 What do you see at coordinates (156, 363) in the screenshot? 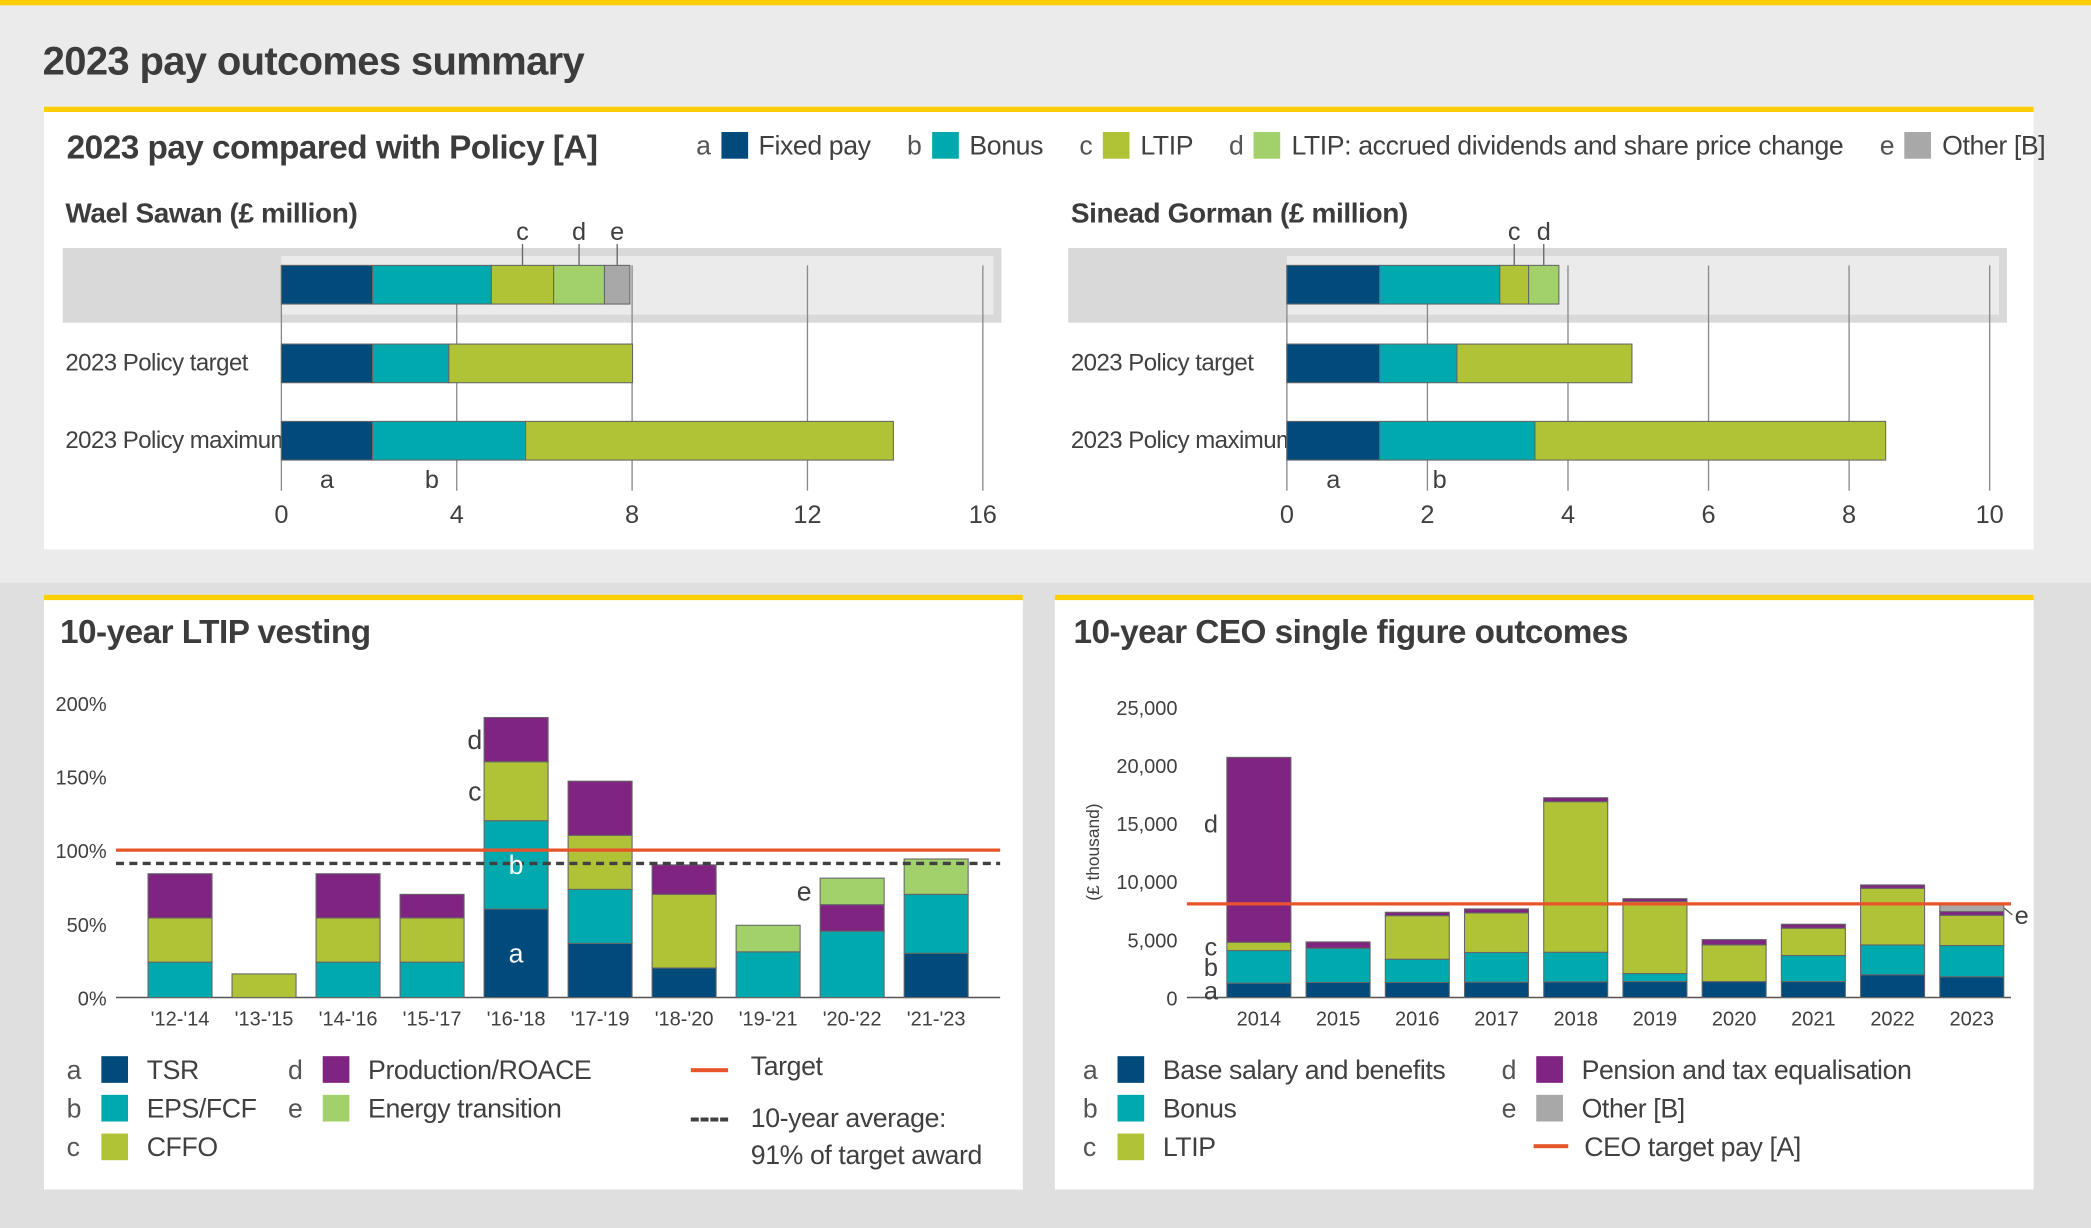
I see `wael-row-target: 2023 Policy target` at bounding box center [156, 363].